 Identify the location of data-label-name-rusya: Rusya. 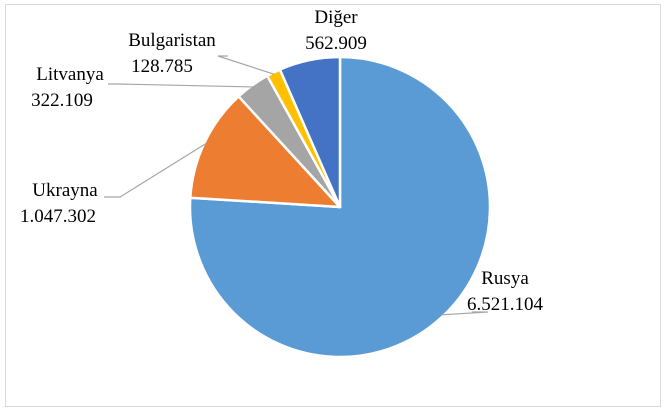
(505, 278).